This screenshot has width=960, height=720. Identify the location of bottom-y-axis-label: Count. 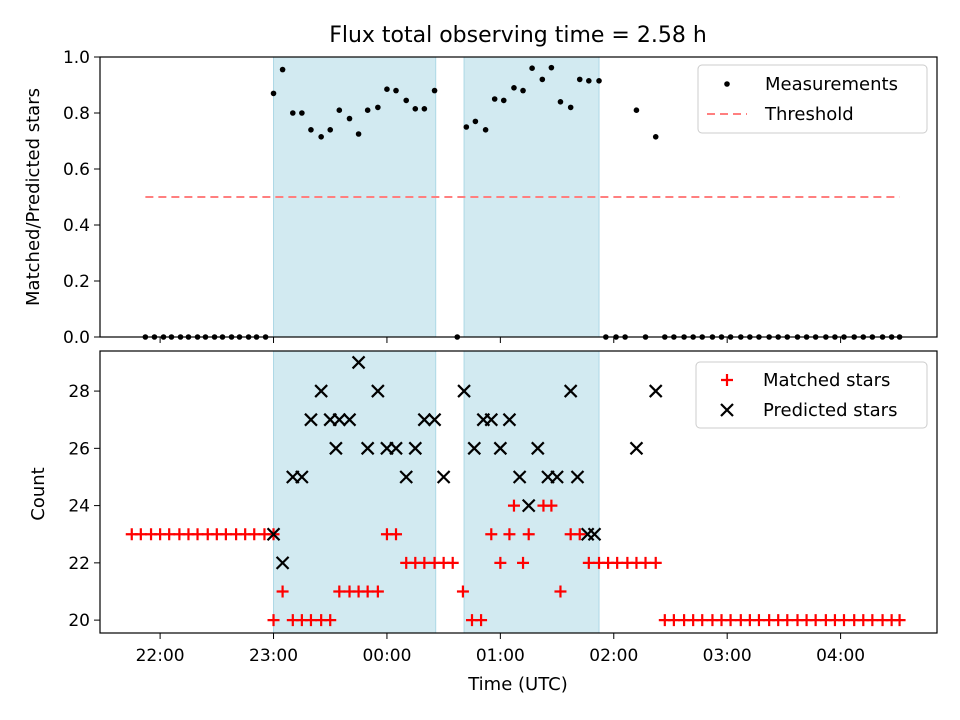
(38, 493).